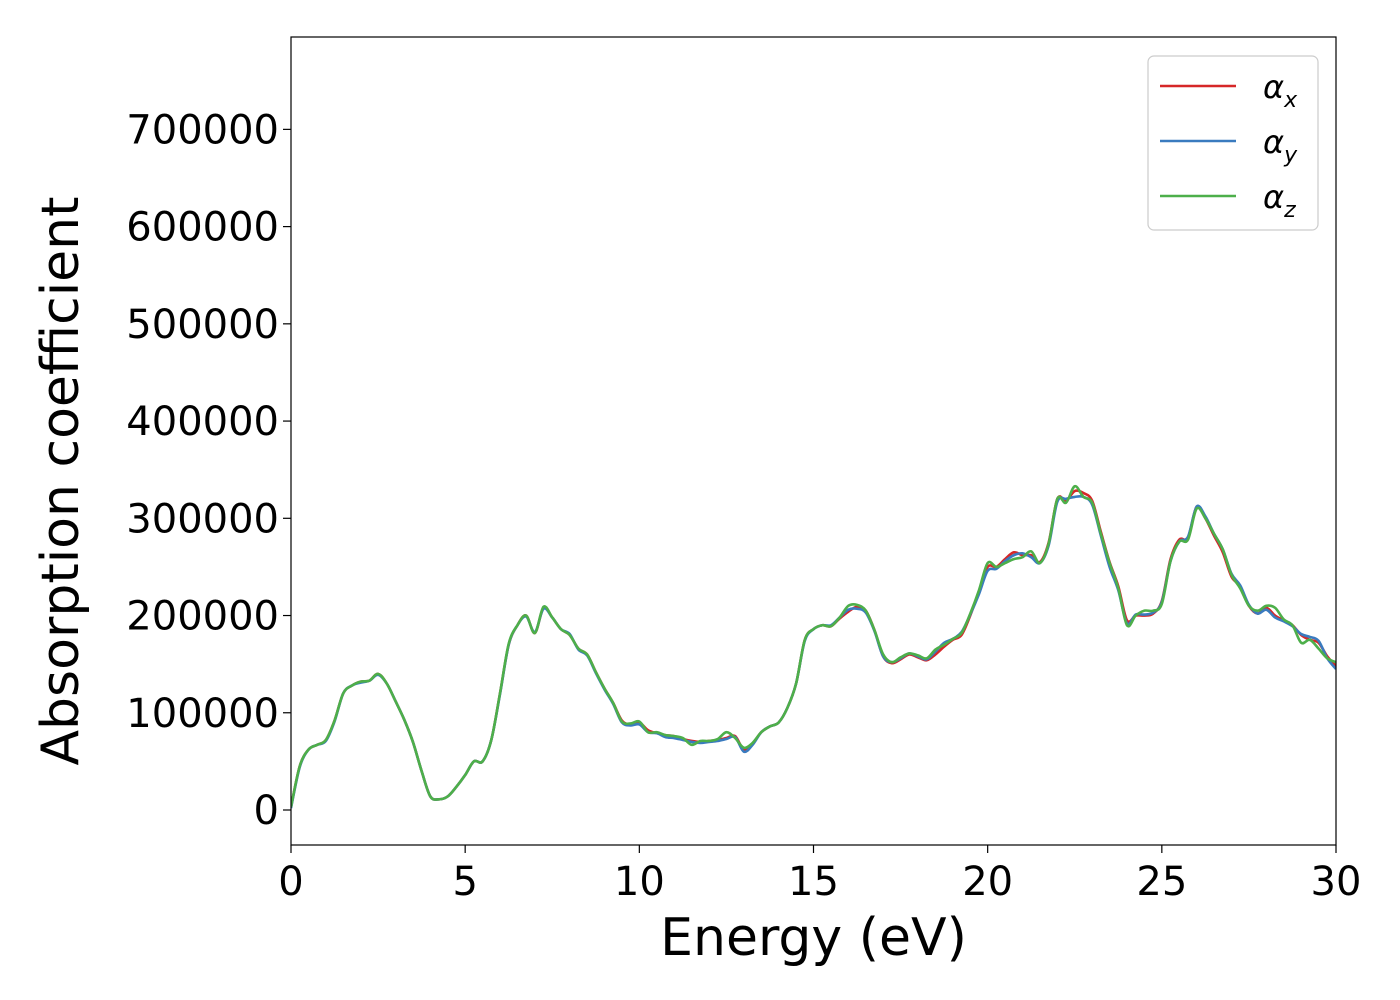 The image size is (1400, 1000). Describe the element at coordinates (464, 882) in the screenshot. I see `x-tick-label: 5` at that location.